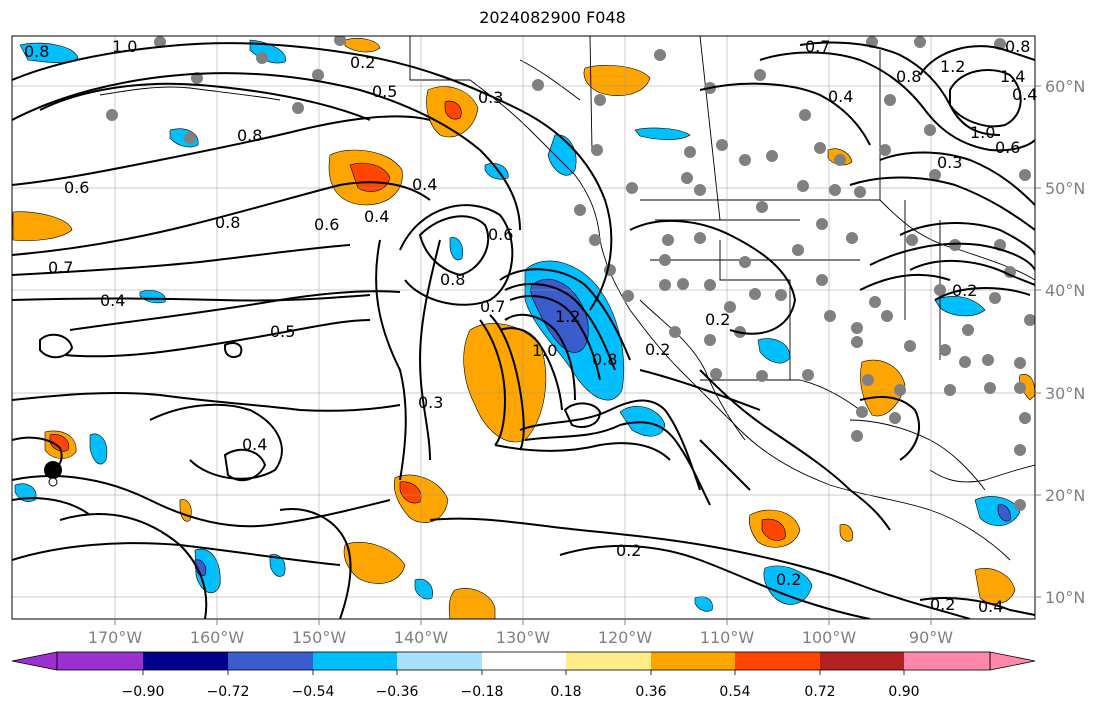 The width and height of the screenshot is (1105, 712). What do you see at coordinates (319, 637) in the screenshot?
I see `lon-tick-label: 150°W` at bounding box center [319, 637].